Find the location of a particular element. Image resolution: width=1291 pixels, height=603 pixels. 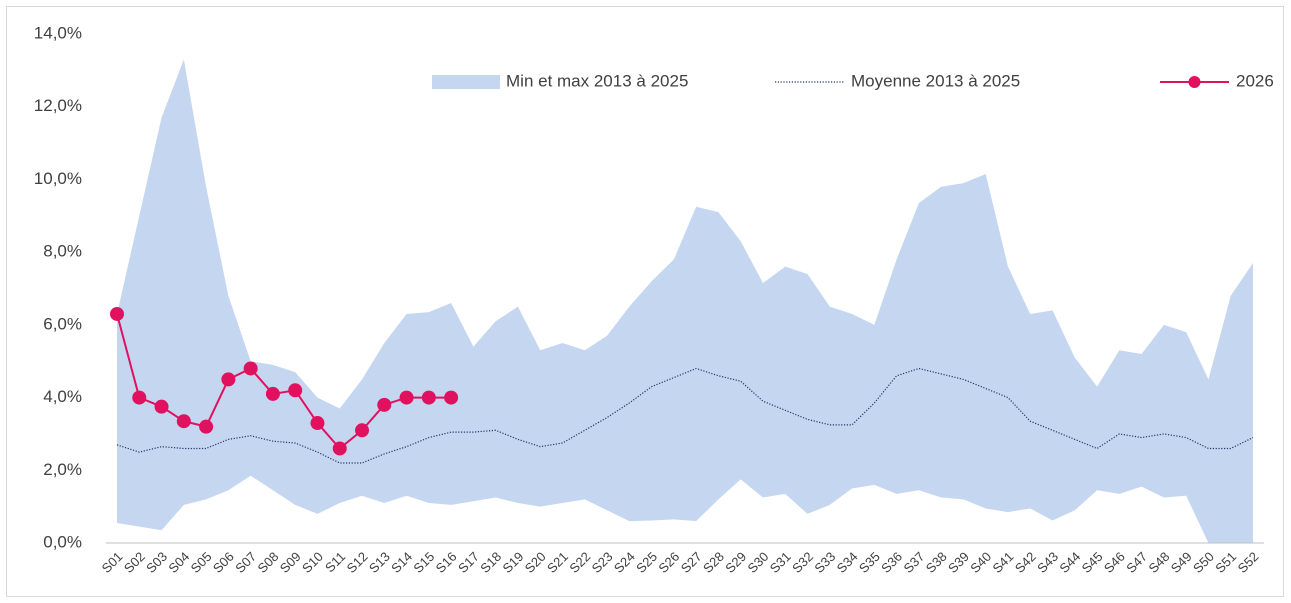

y-tick-label: 14,0% is located at coordinates (58, 32).